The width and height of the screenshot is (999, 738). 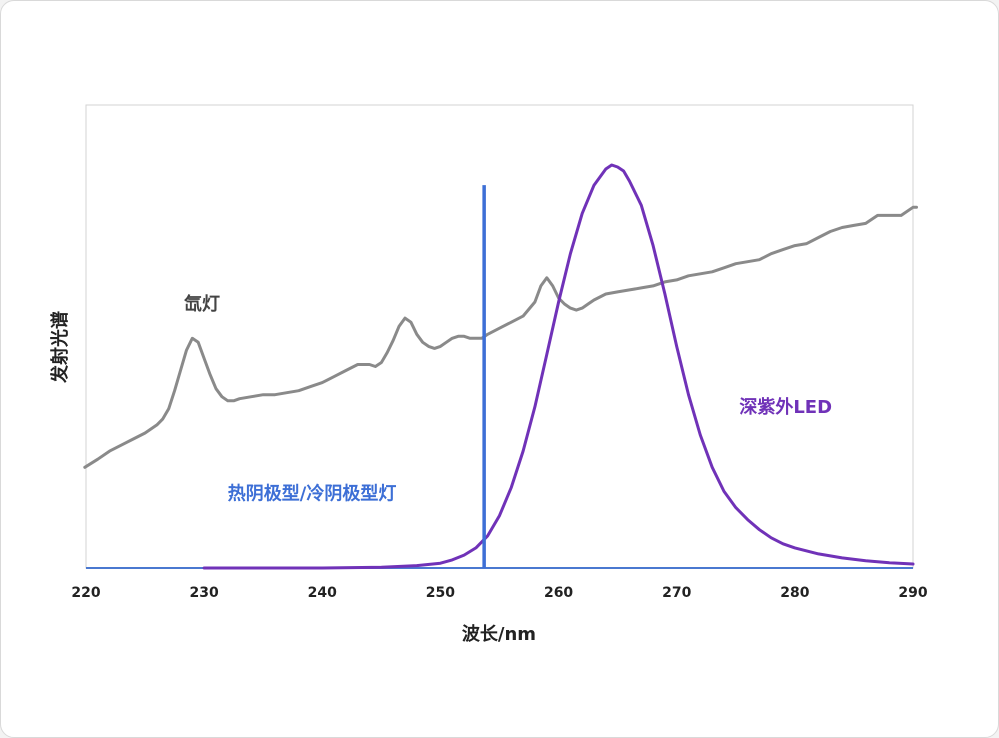 What do you see at coordinates (499, 634) in the screenshot?
I see `x-axis-title: 波长/nm` at bounding box center [499, 634].